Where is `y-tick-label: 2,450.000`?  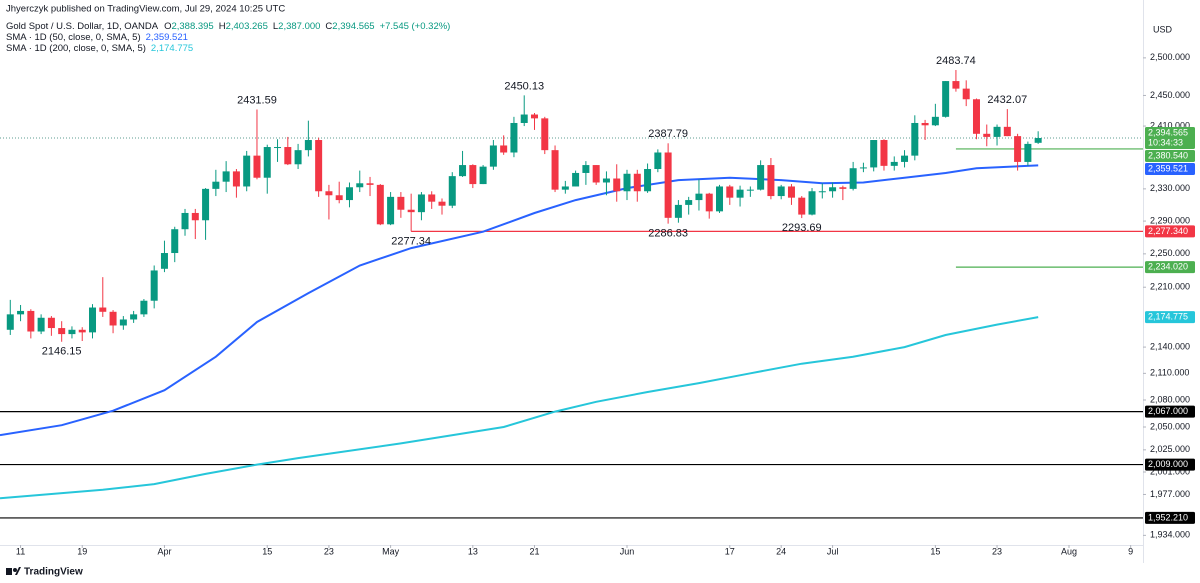
y-tick-label: 2,450.000 is located at coordinates (1170, 95).